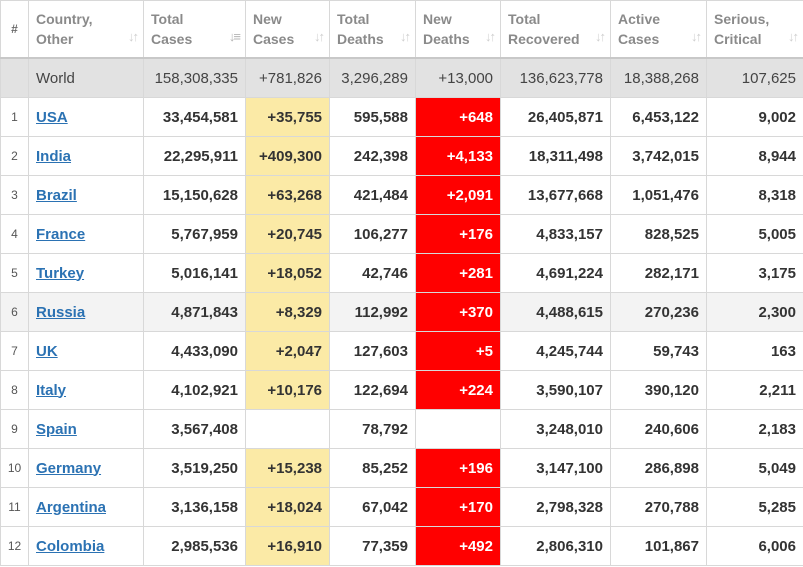  I want to click on header-new-cases-label: New Cases, so click(274, 29).